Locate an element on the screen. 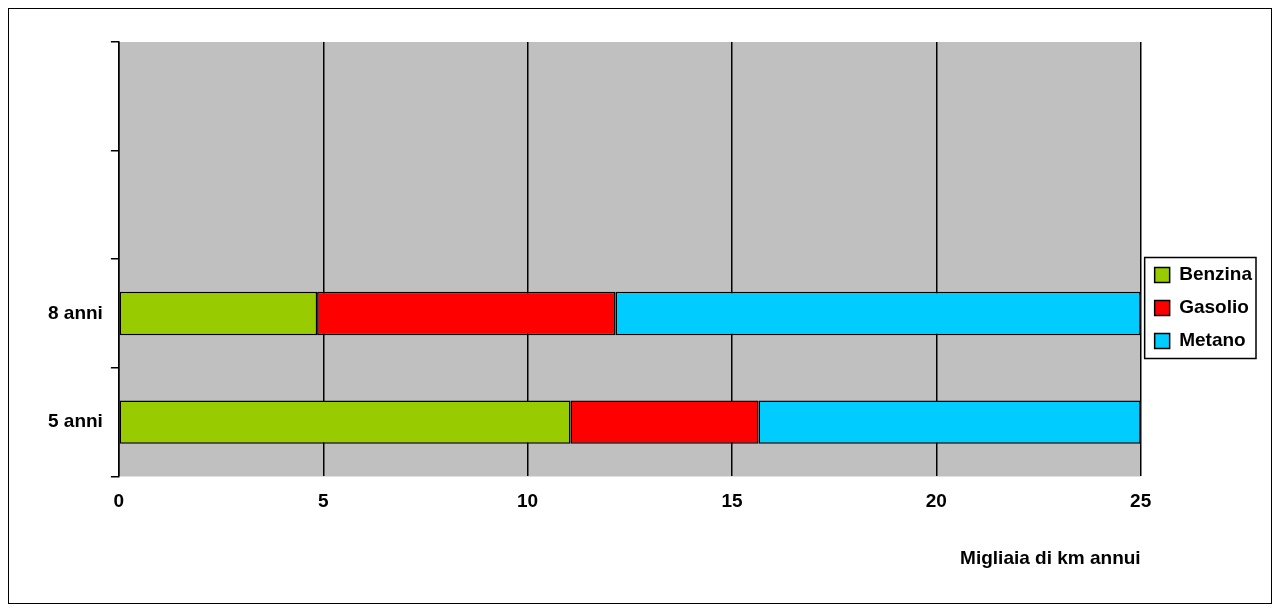  x-tick-label: 5 is located at coordinates (323, 501).